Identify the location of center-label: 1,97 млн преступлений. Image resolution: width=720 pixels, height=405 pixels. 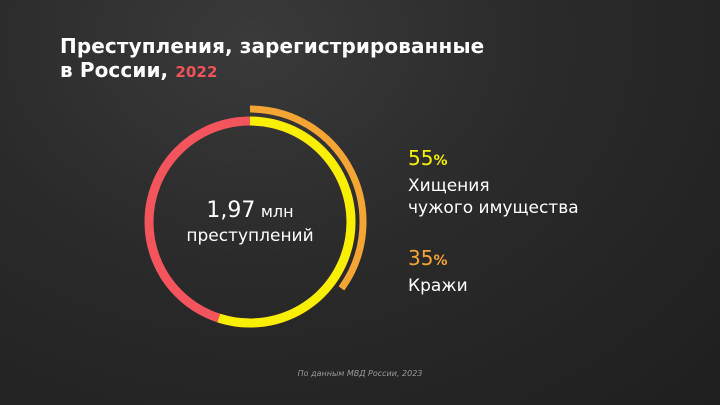
(250, 223).